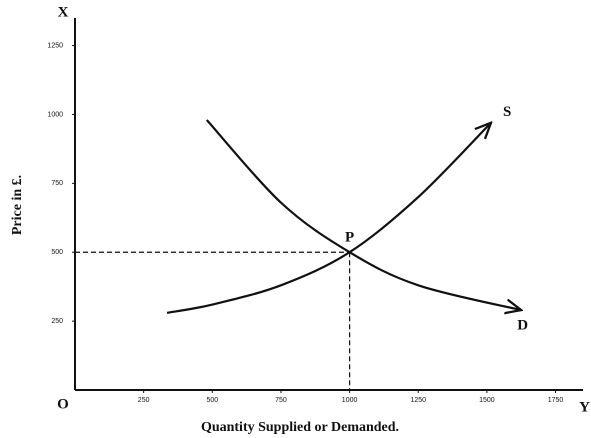  What do you see at coordinates (281, 400) in the screenshot?
I see `x-tick-label: 750` at bounding box center [281, 400].